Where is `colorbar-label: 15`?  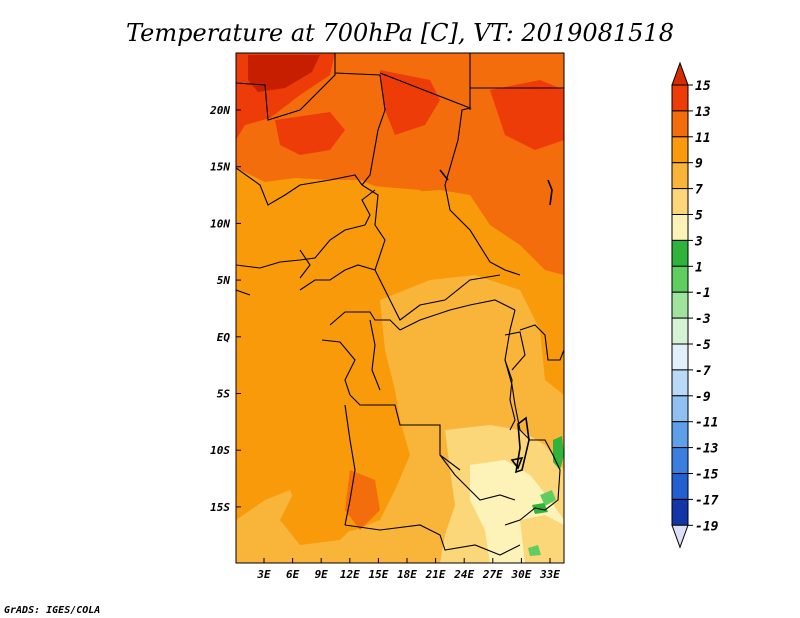
colorbar-label: 15 is located at coordinates (703, 86).